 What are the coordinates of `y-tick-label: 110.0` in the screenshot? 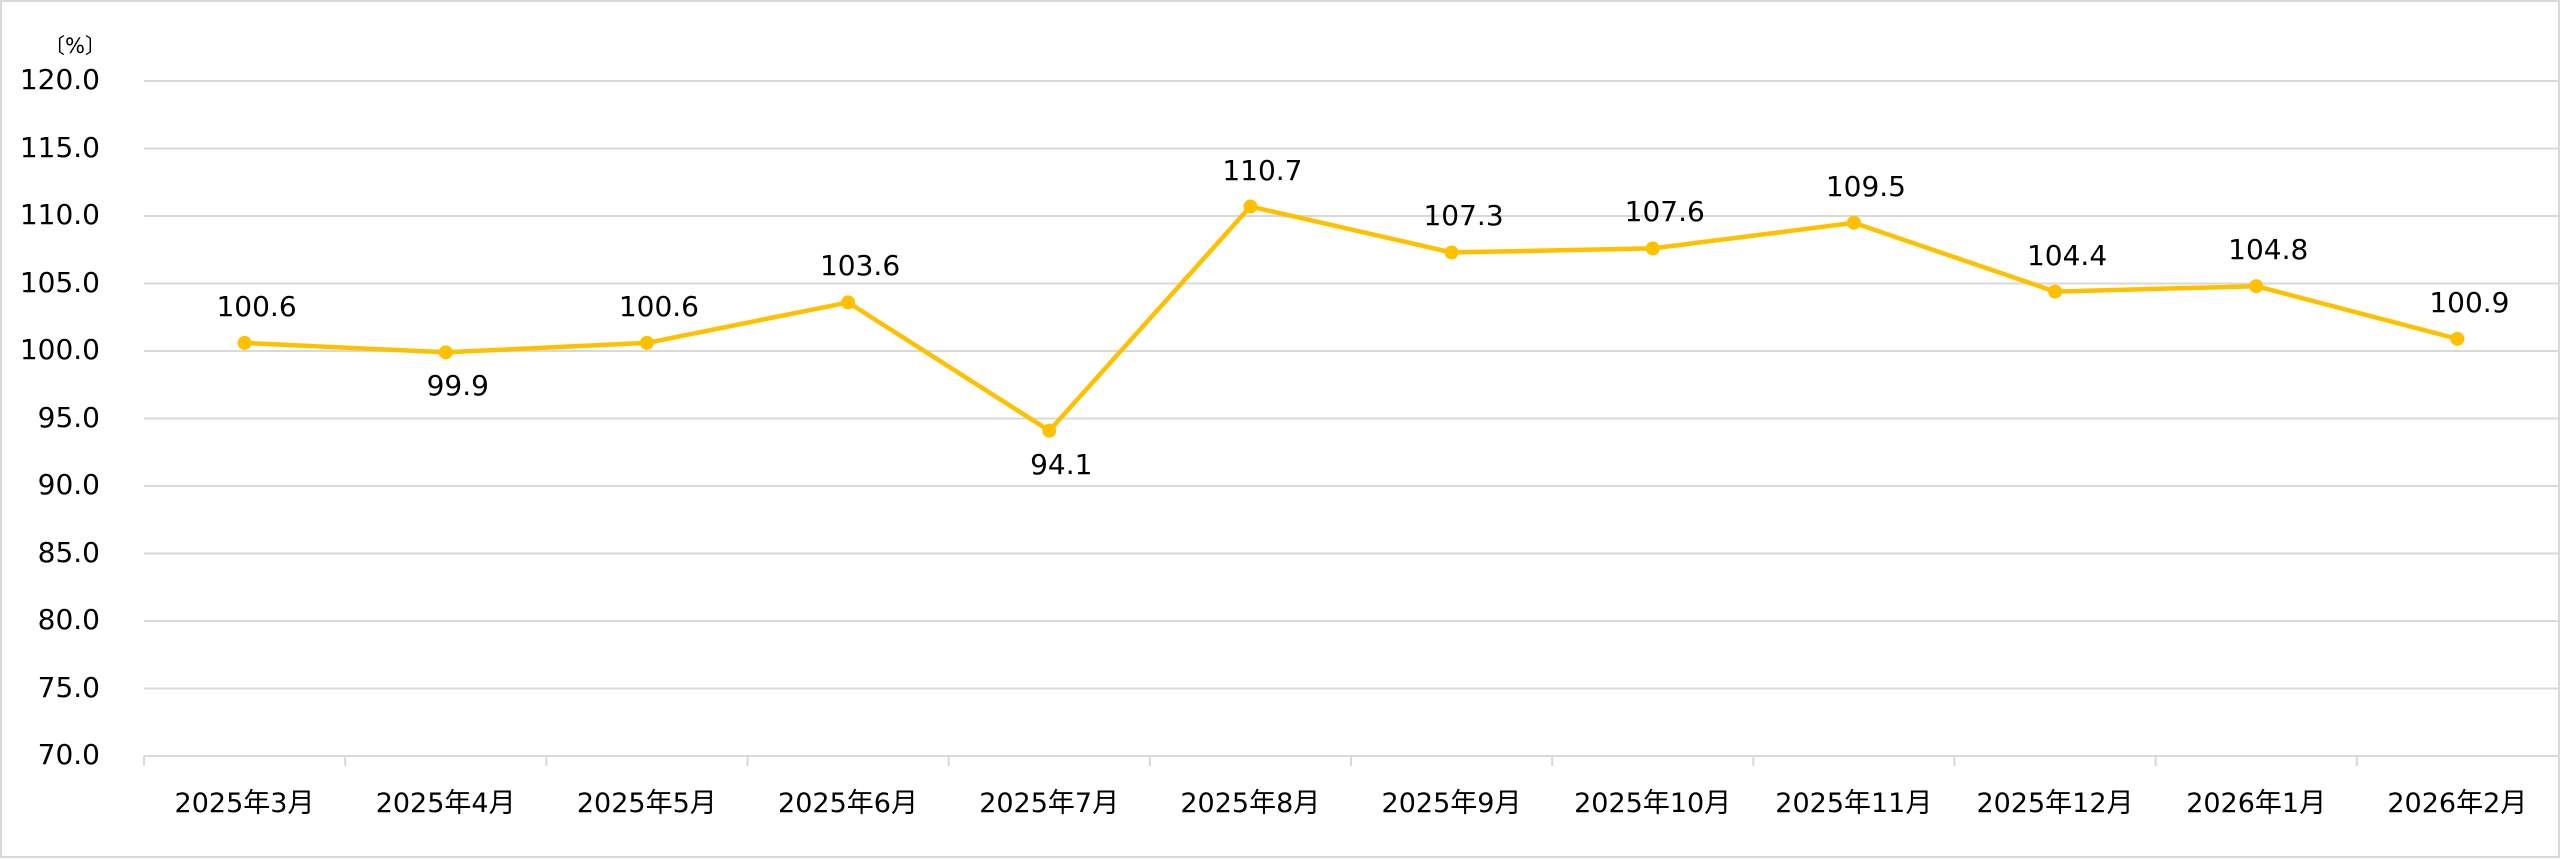 It's located at (59, 214).